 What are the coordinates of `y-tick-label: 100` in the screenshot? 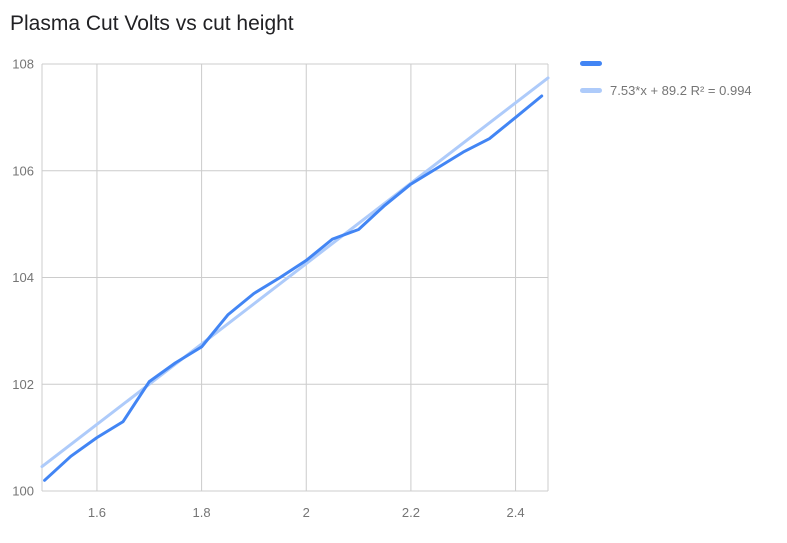 It's located at (23, 491).